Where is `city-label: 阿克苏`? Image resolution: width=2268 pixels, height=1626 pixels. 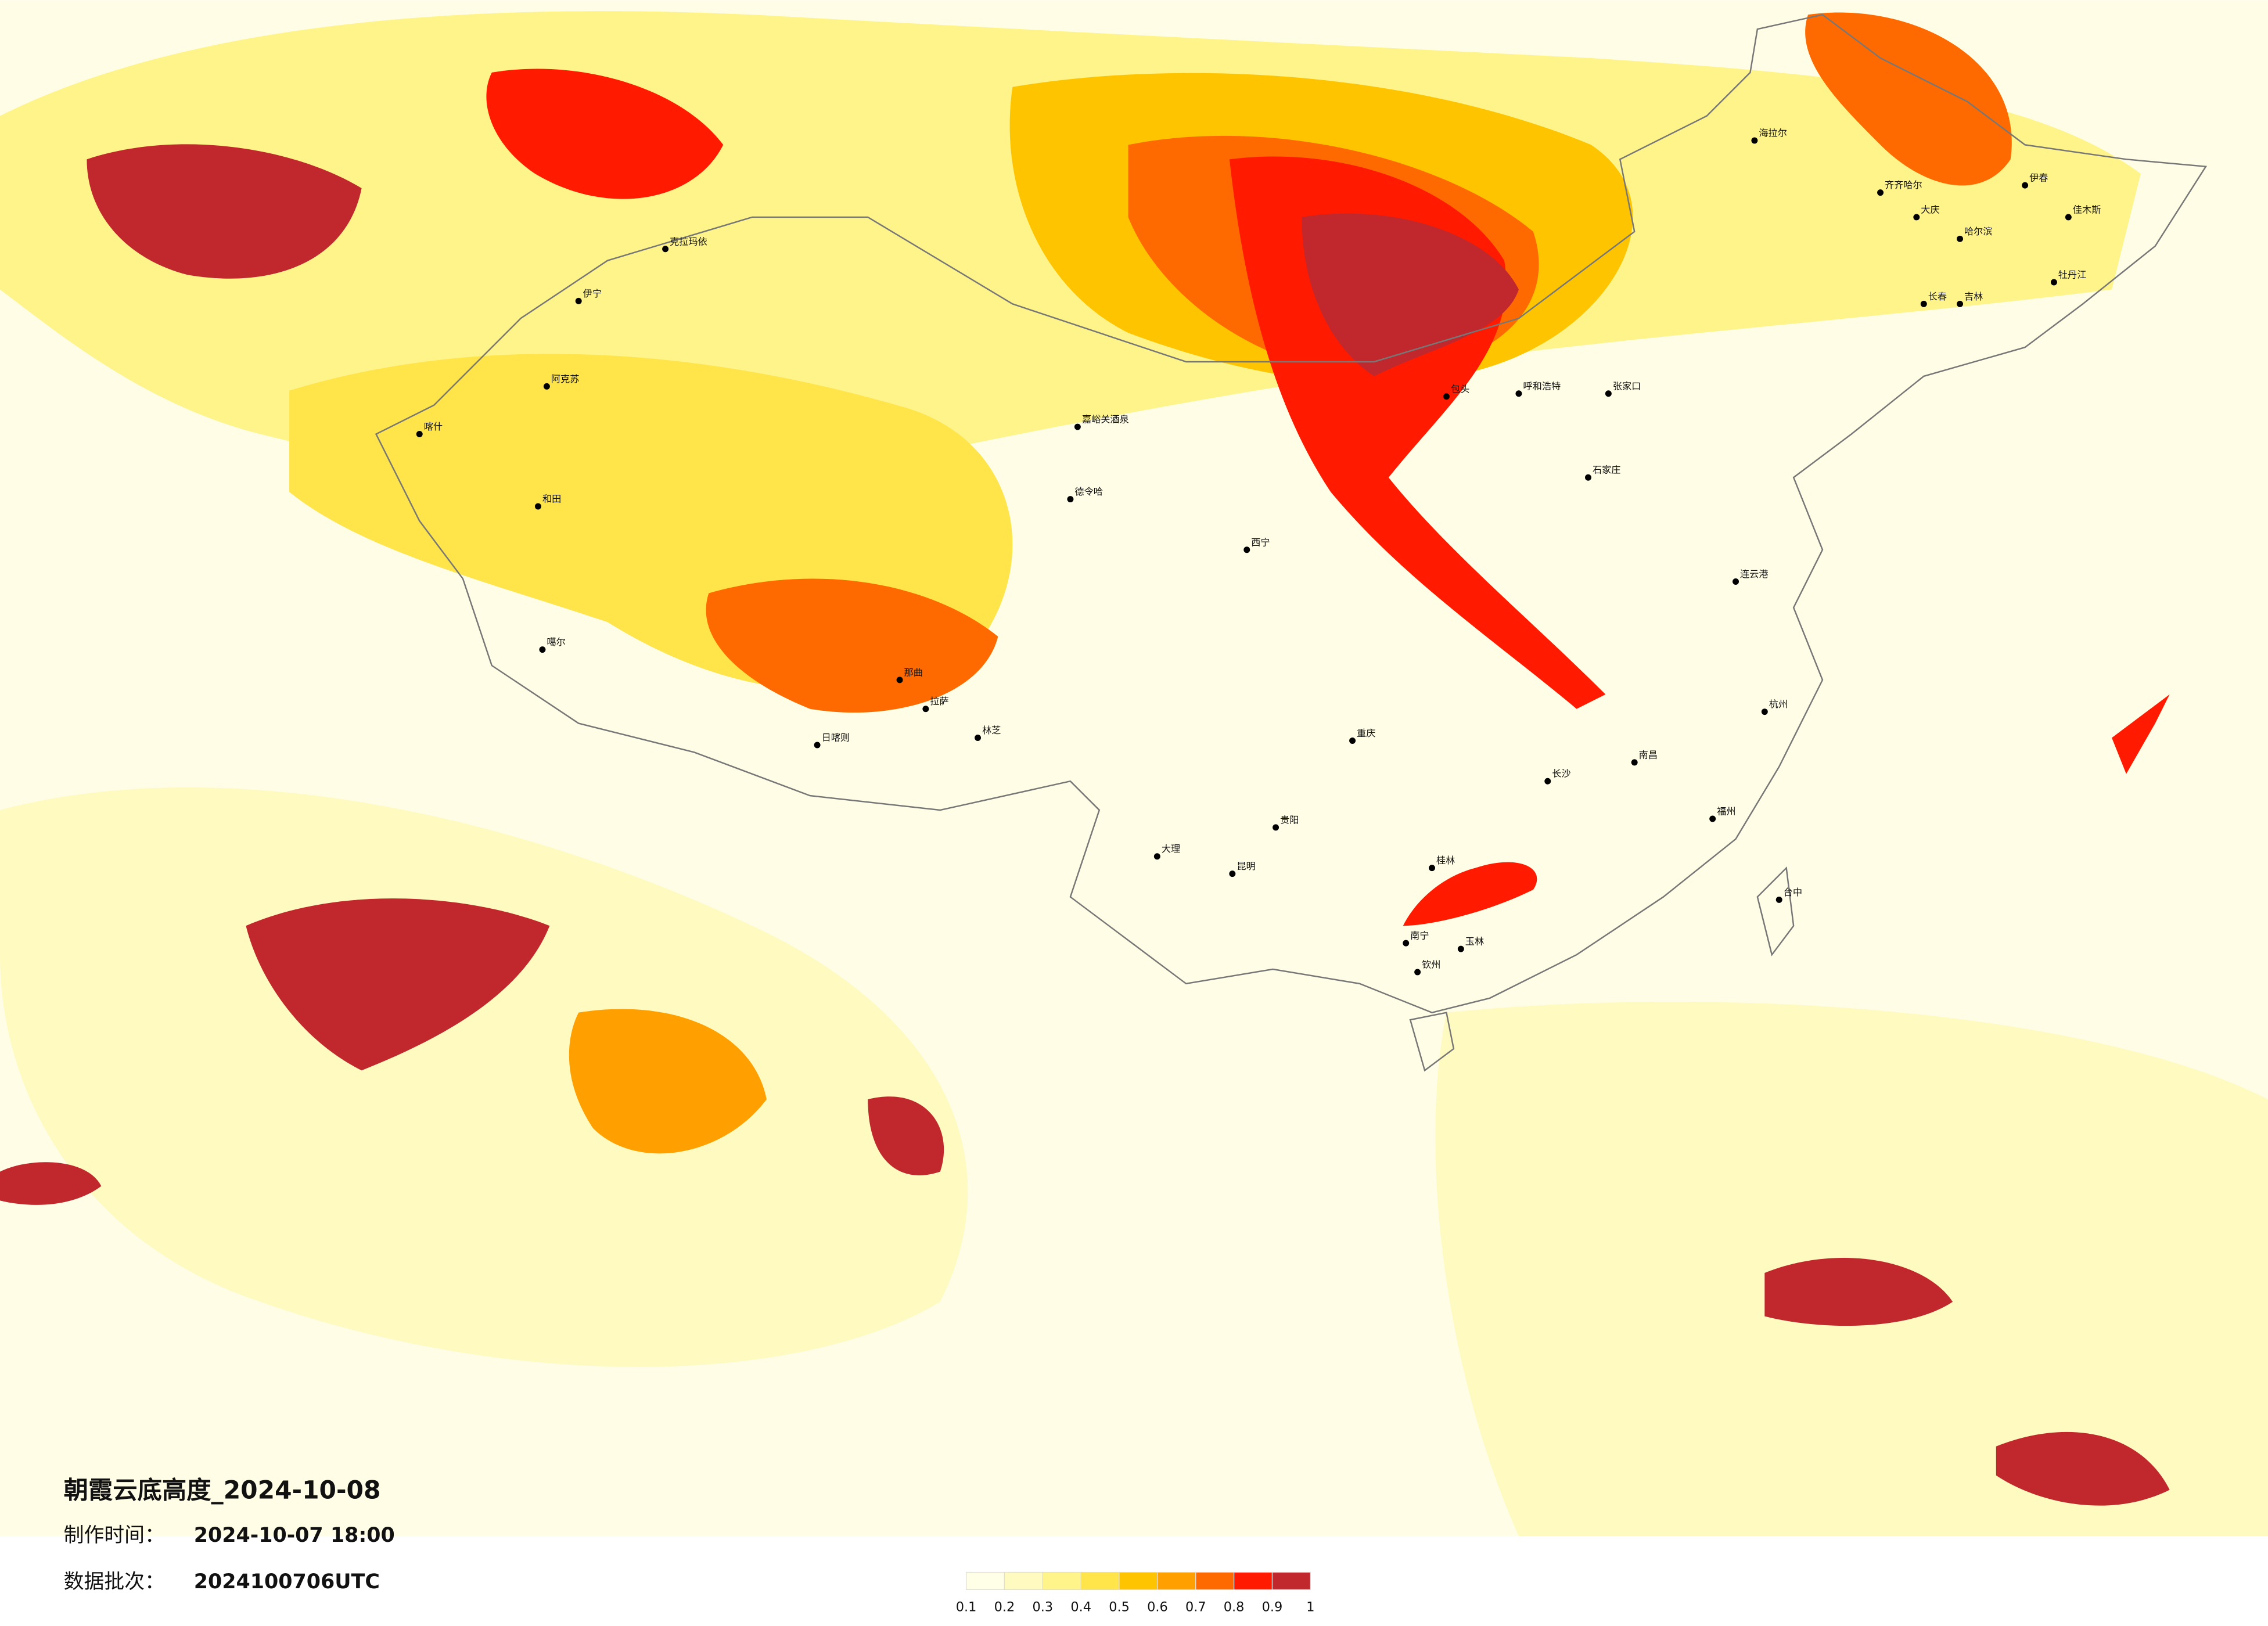
city-label: 阿克苏 is located at coordinates (565, 378).